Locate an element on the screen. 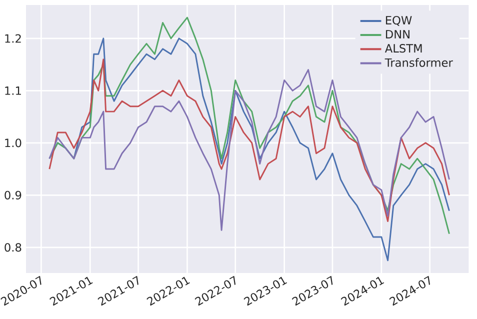  y-tick-label: 0.8 is located at coordinates (13, 247).